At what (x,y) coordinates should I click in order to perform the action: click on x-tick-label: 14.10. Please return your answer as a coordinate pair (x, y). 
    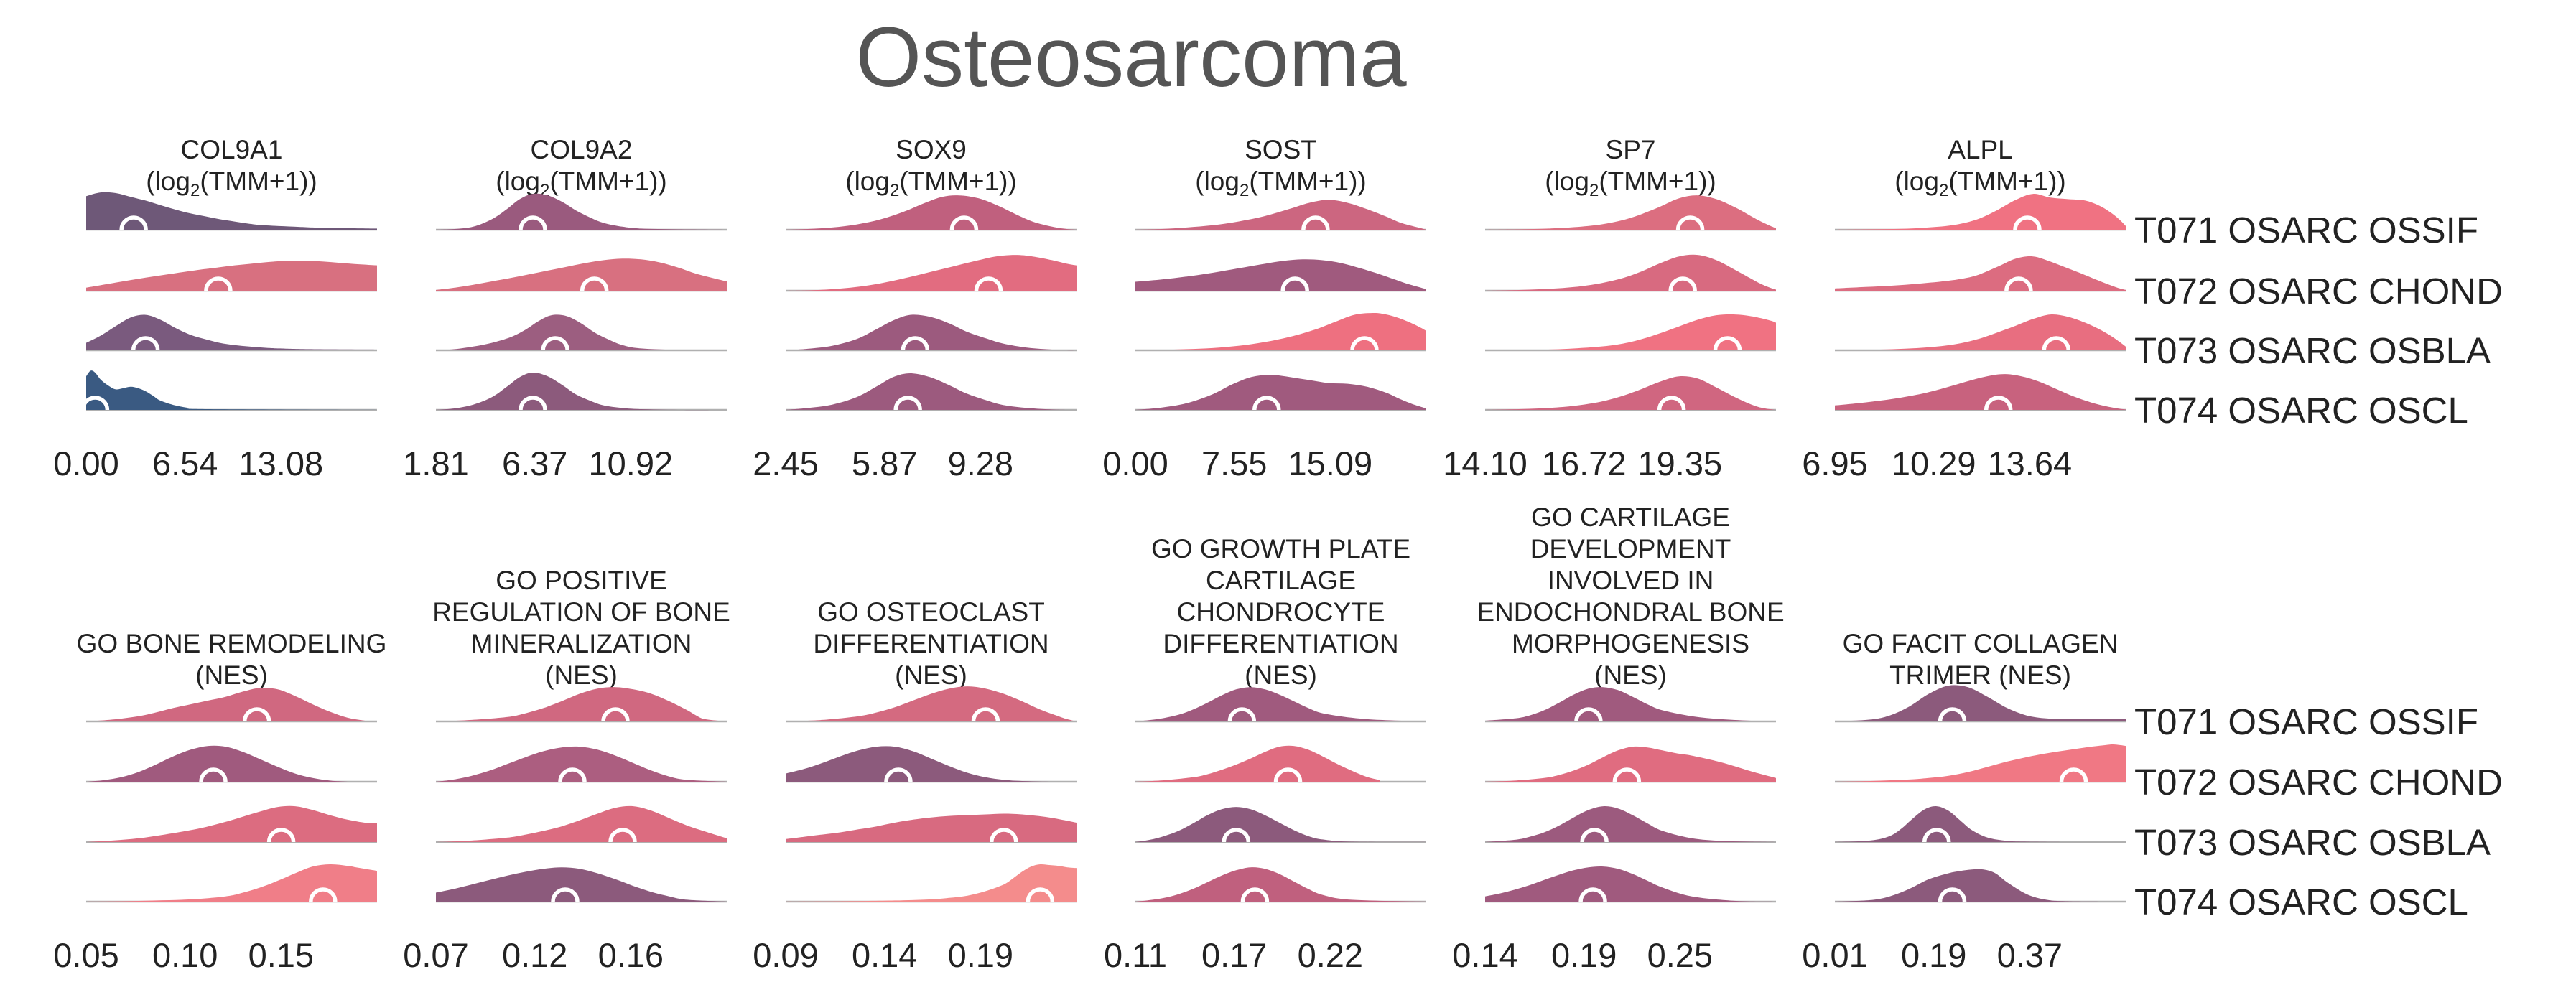
    Looking at the image, I should click on (1485, 463).